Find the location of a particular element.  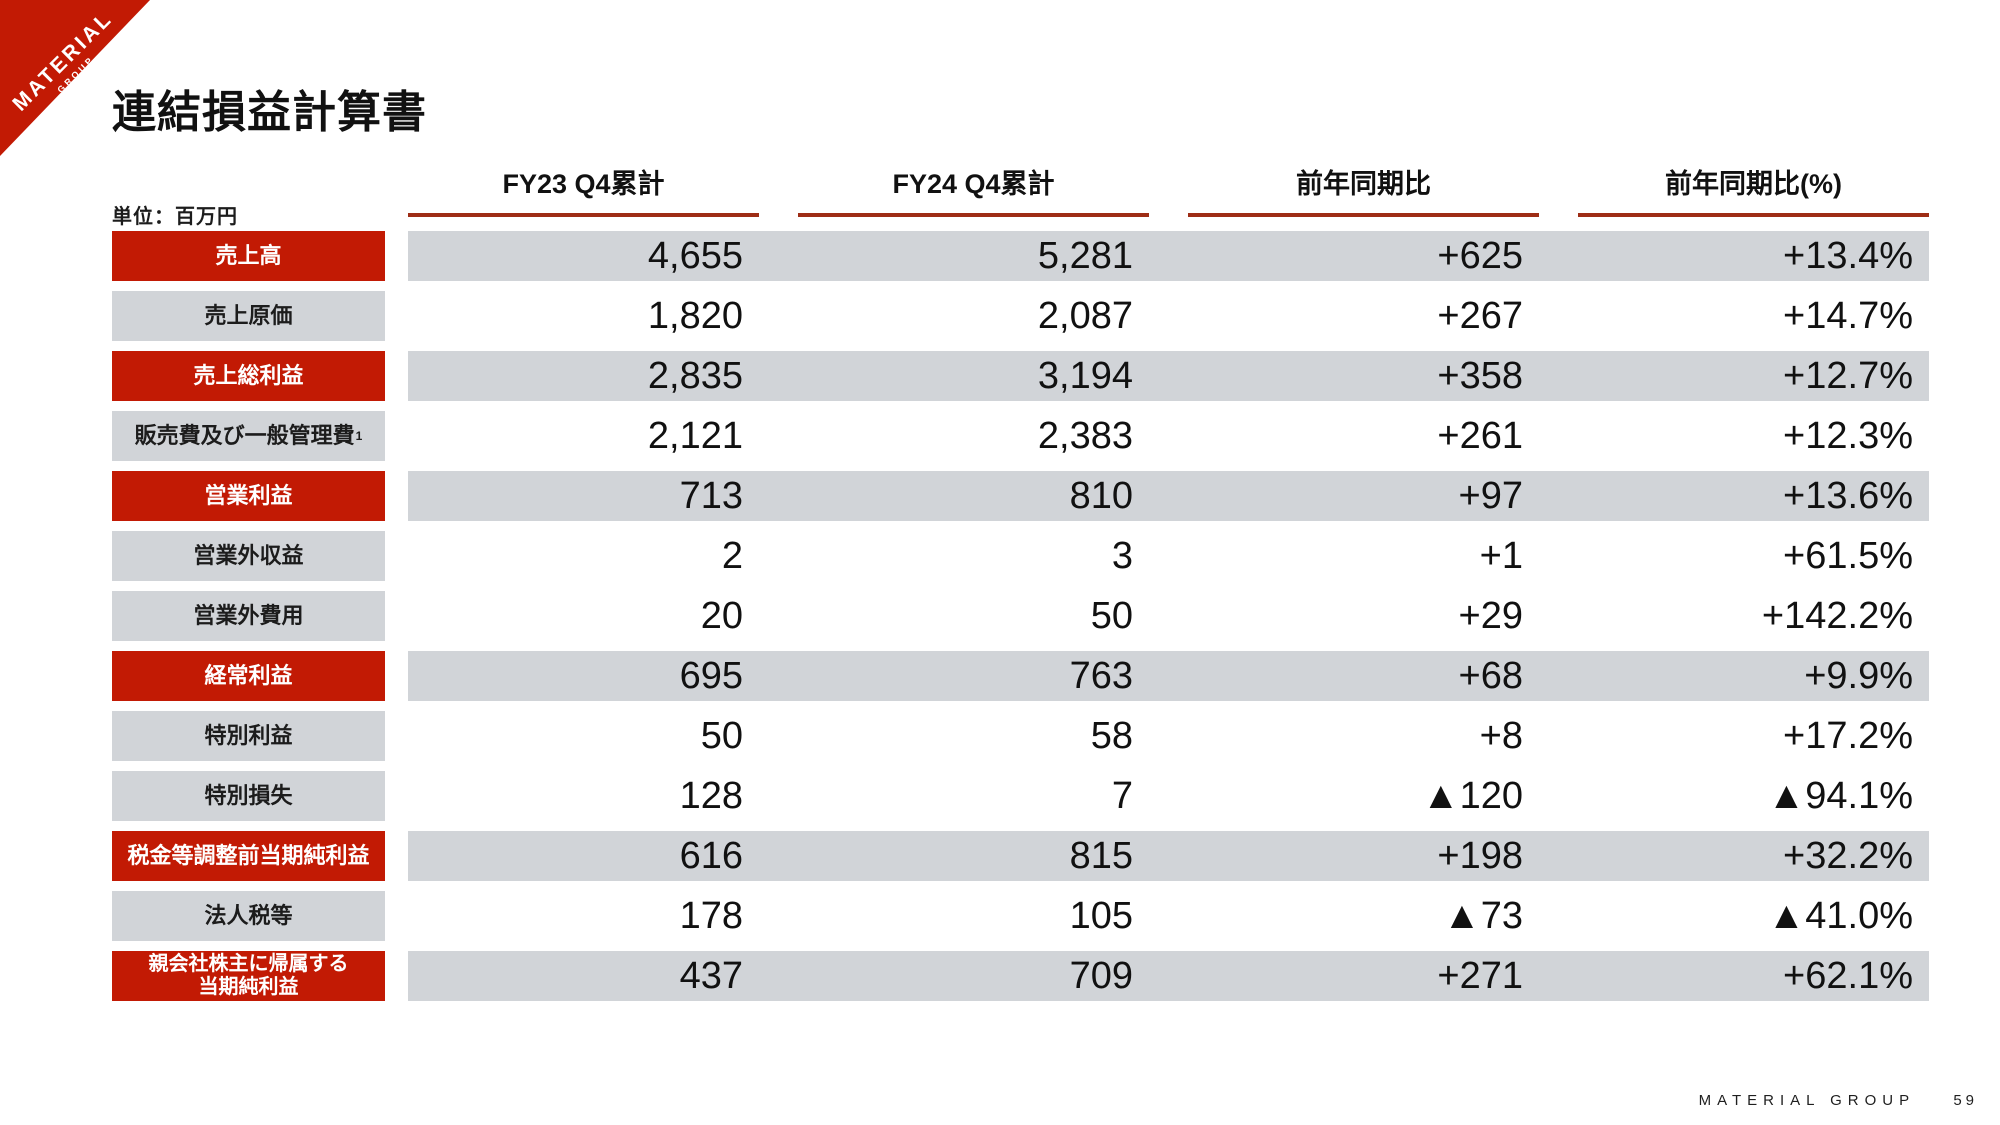

row-values: 437 709 +271 +62.1% is located at coordinates (1168, 976).